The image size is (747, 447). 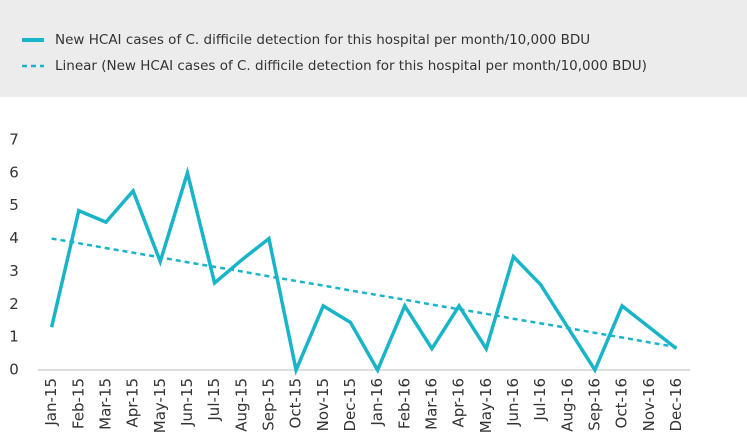 What do you see at coordinates (51, 402) in the screenshot?
I see `x-tick-label: Jan-15` at bounding box center [51, 402].